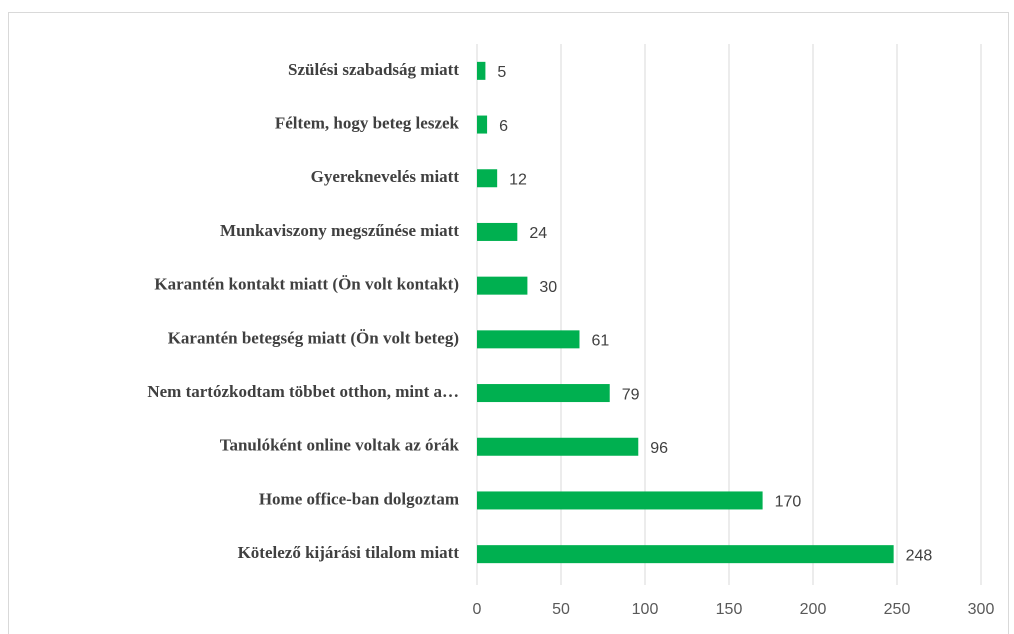 This screenshot has width=1014, height=634. I want to click on y-tick-label: Szülési szabadság miatt, so click(373, 69).